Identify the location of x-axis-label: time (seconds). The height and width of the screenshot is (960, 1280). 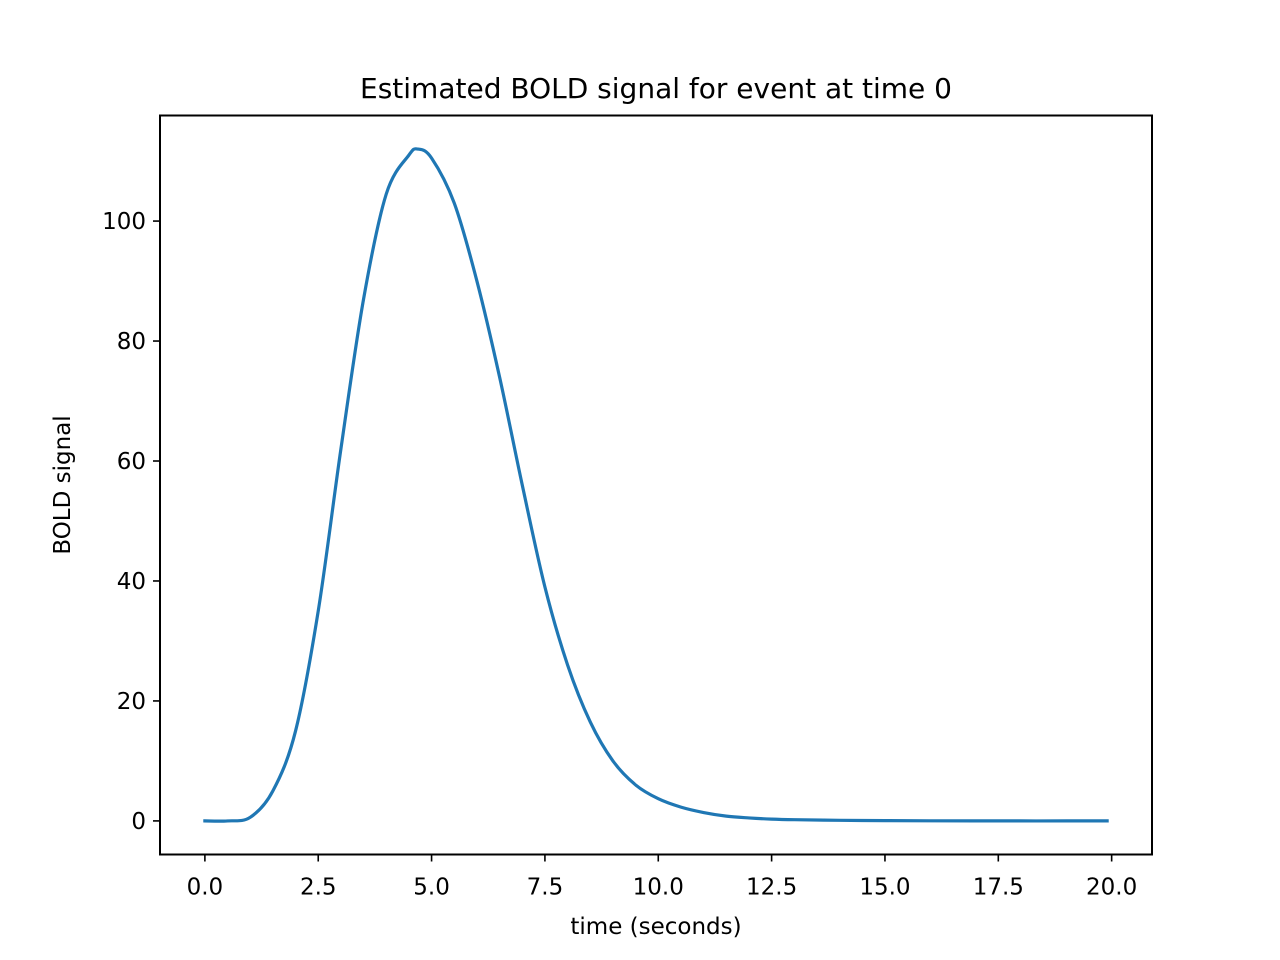
(655, 927).